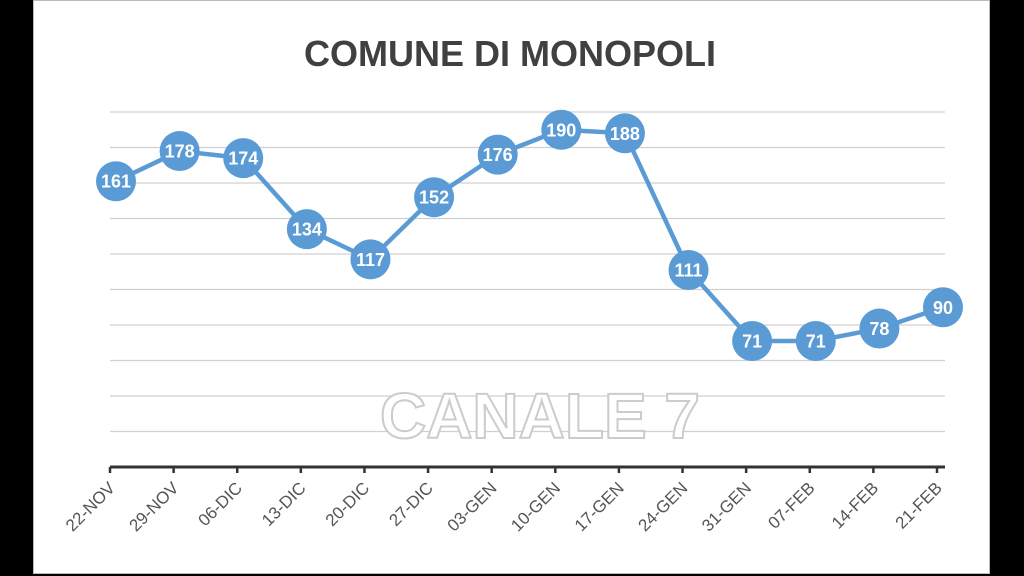 This screenshot has height=576, width=1024. I want to click on data-label: 174, so click(243, 159).